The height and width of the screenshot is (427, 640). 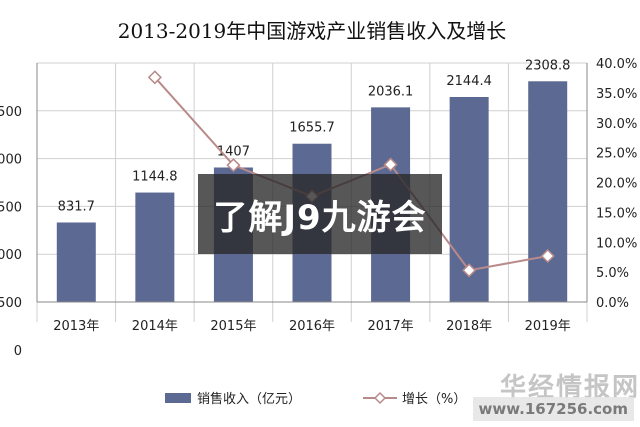 What do you see at coordinates (616, 213) in the screenshot?
I see `y-right-tick-label: 15.0%` at bounding box center [616, 213].